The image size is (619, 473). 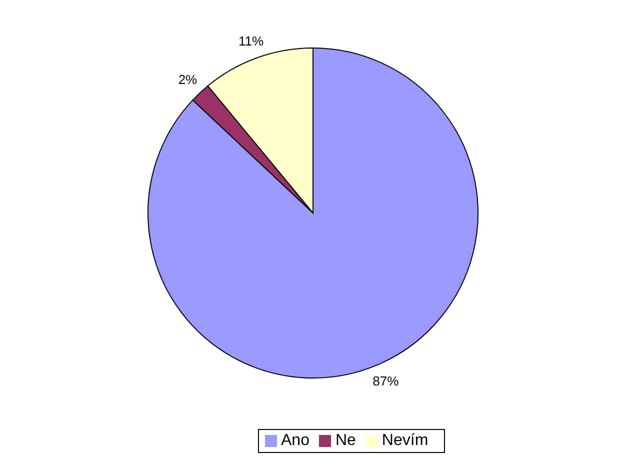 I want to click on data-label: 2%, so click(x=188, y=80).